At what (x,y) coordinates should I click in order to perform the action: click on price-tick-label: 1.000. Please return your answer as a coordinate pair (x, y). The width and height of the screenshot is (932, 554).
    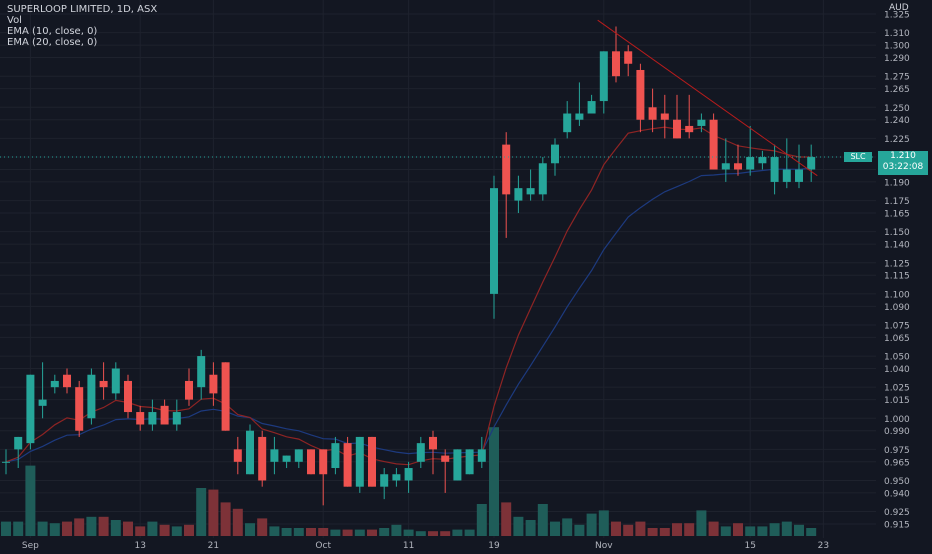
    Looking at the image, I should click on (897, 420).